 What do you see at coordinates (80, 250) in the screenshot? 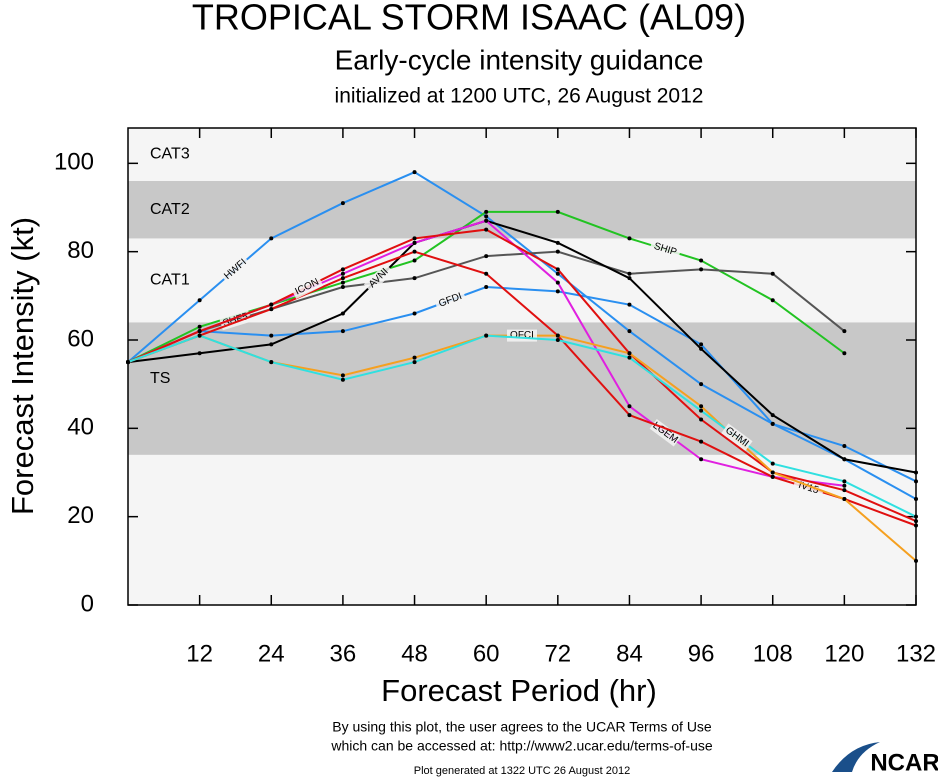
I see `y-tick-label: 80` at bounding box center [80, 250].